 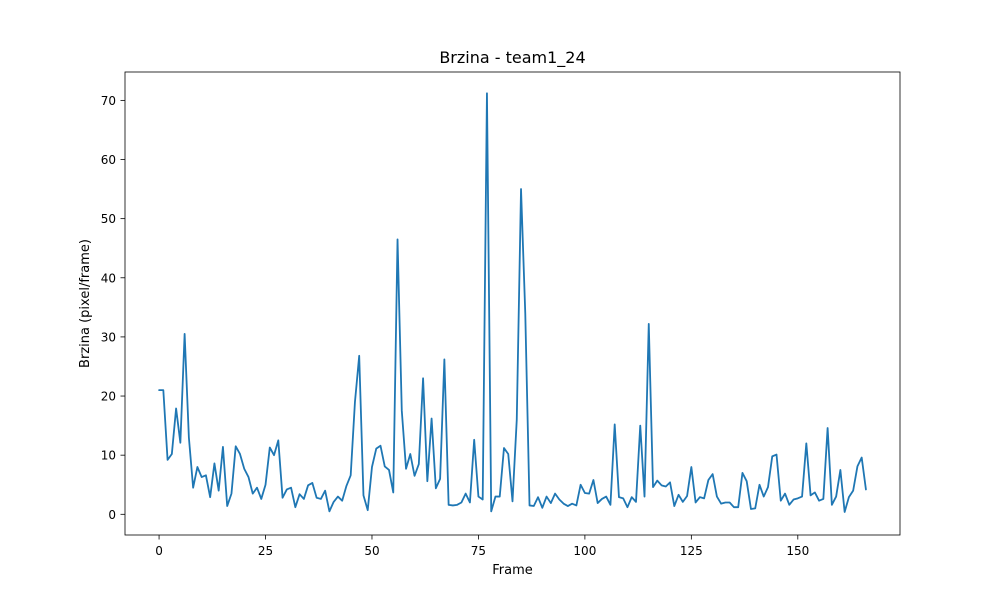 What do you see at coordinates (512, 570) in the screenshot?
I see `x-axis-label: Frame` at bounding box center [512, 570].